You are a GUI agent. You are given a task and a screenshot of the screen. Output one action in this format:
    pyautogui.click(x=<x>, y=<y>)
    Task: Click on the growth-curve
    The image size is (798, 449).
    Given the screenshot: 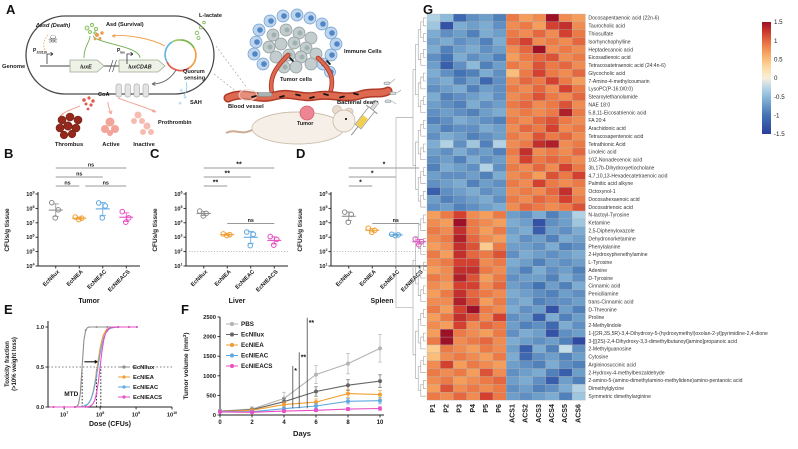 What is the action you would take?
    pyautogui.click(x=300, y=410)
    